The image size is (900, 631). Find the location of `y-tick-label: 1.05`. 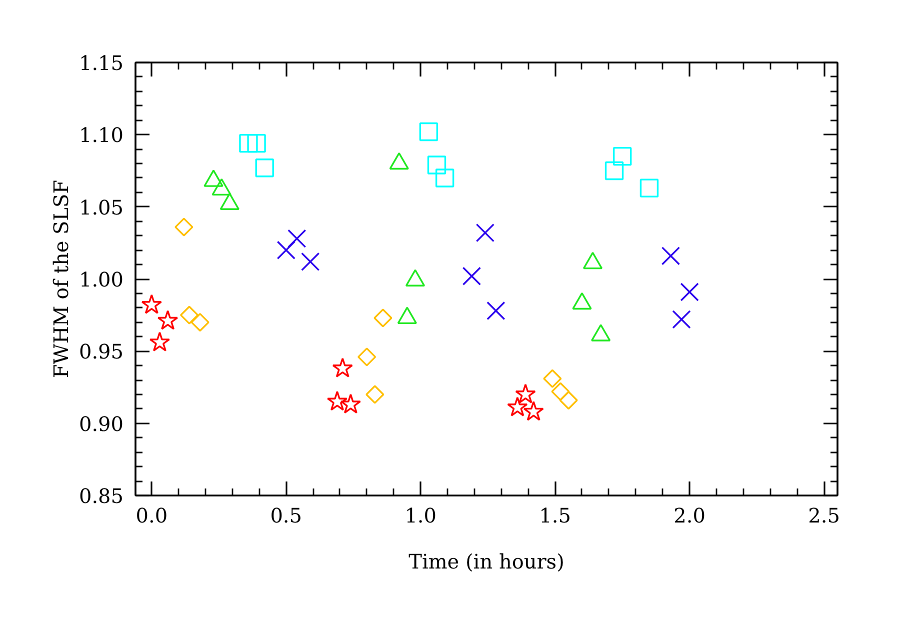

y-tick-label: 1.05 is located at coordinates (101, 207).